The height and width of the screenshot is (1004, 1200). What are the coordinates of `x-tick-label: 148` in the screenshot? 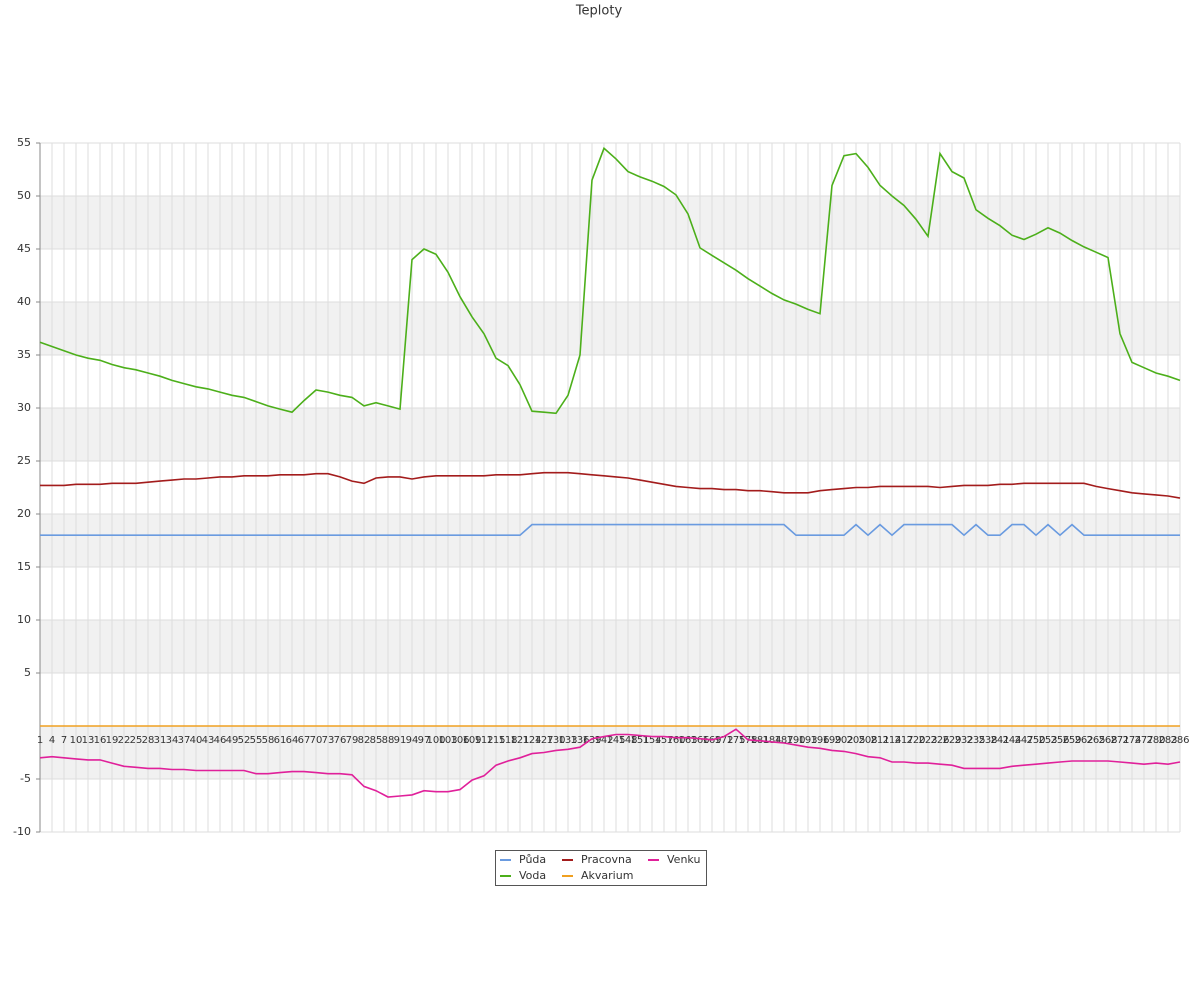 It's located at (627, 740).